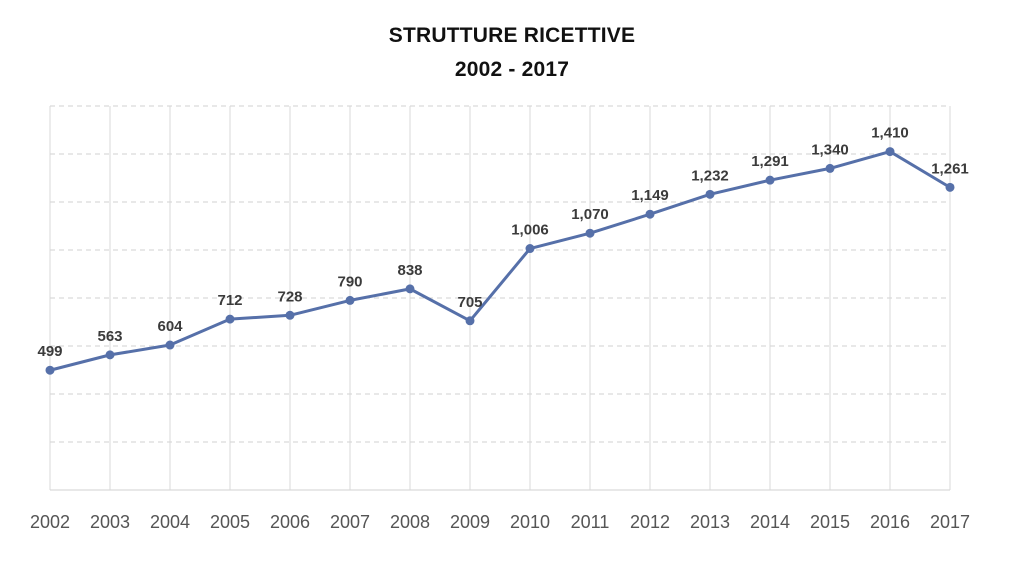  Describe the element at coordinates (410, 522) in the screenshot. I see `x-tick-label: 2008` at that location.